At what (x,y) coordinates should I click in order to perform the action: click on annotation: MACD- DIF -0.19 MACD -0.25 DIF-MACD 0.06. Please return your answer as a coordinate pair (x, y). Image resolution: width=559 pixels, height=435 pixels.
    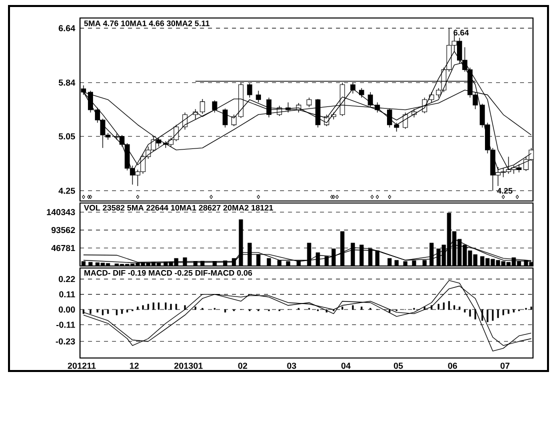
    Looking at the image, I should click on (168, 273).